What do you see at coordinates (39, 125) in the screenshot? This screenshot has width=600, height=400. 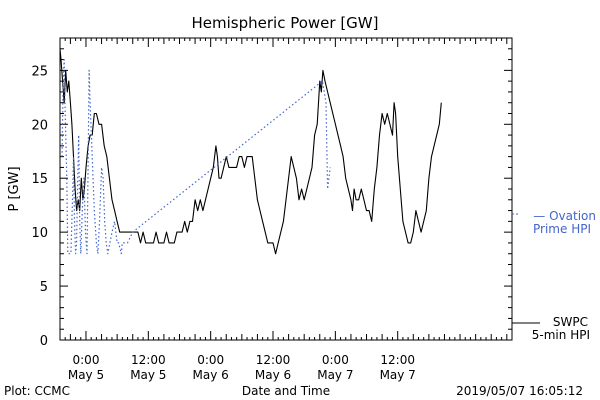 I see `y-tick-label: 20` at bounding box center [39, 125].